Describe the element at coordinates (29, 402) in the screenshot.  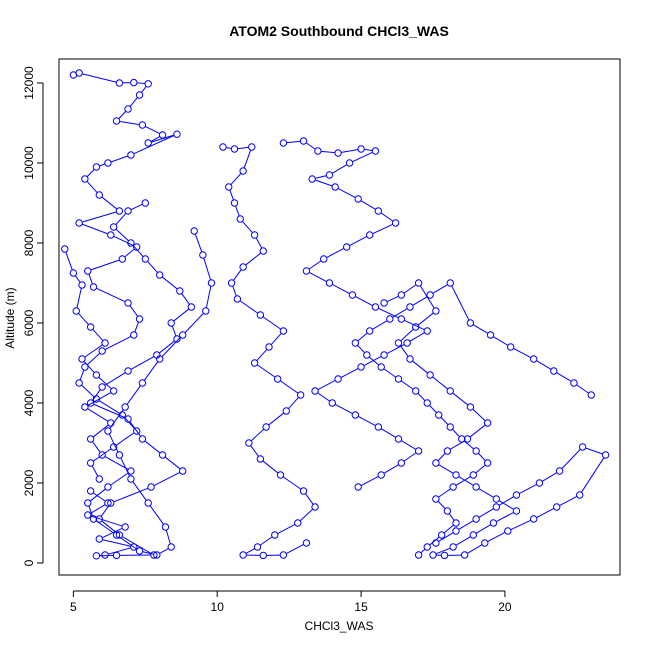
I see `y-tick-label: 4000` at that location.